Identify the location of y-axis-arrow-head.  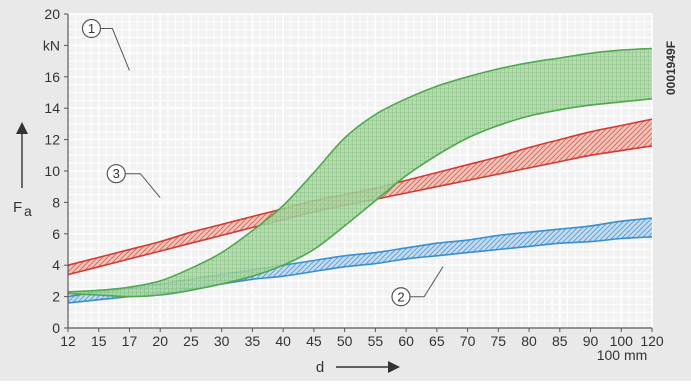
(22, 128).